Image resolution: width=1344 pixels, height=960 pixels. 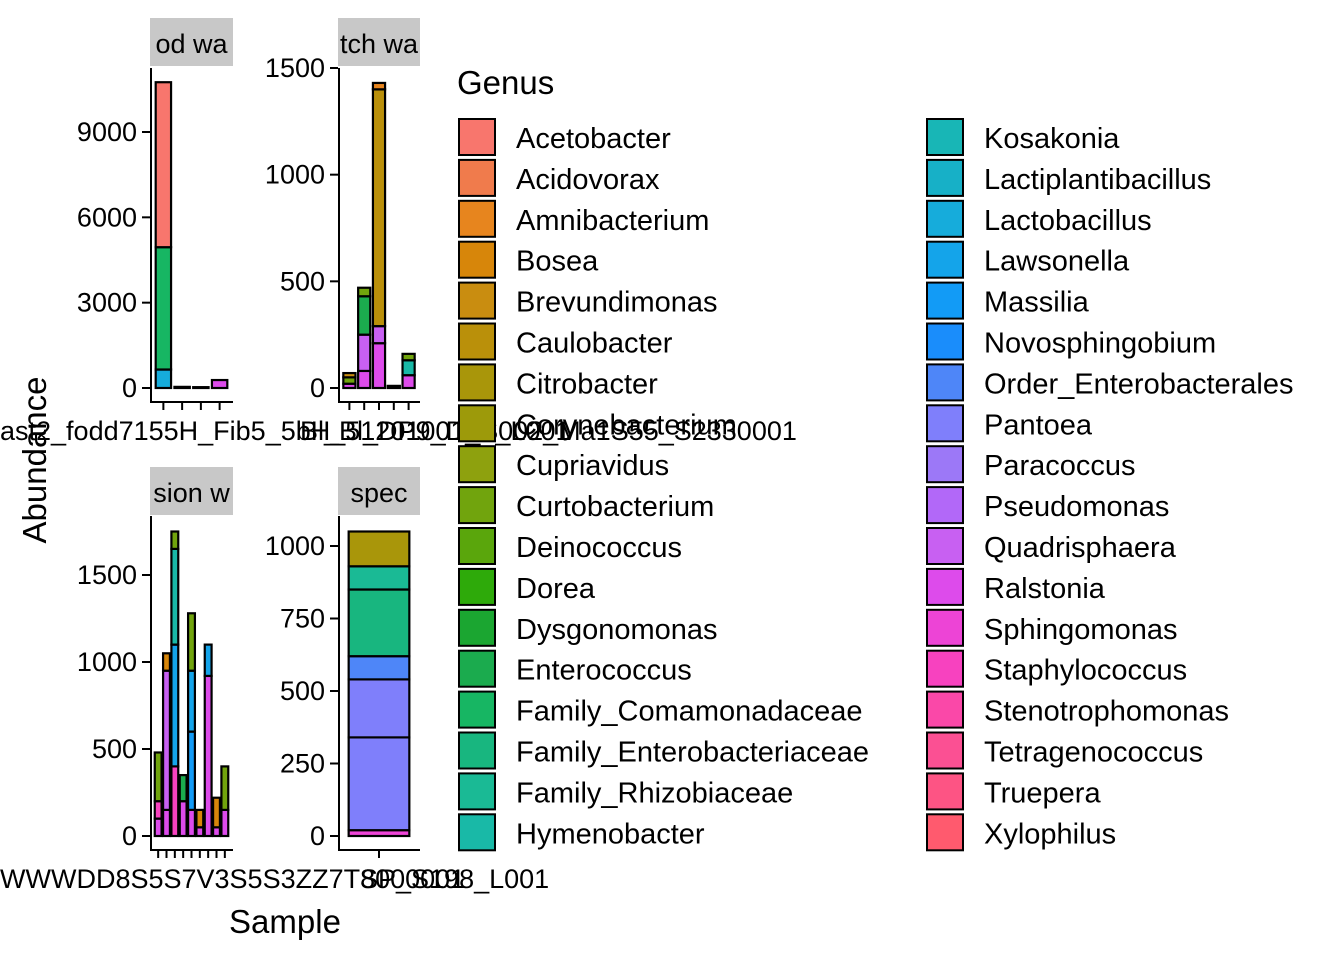 I want to click on legend-entry: Citrobacter, so click(x=558, y=382).